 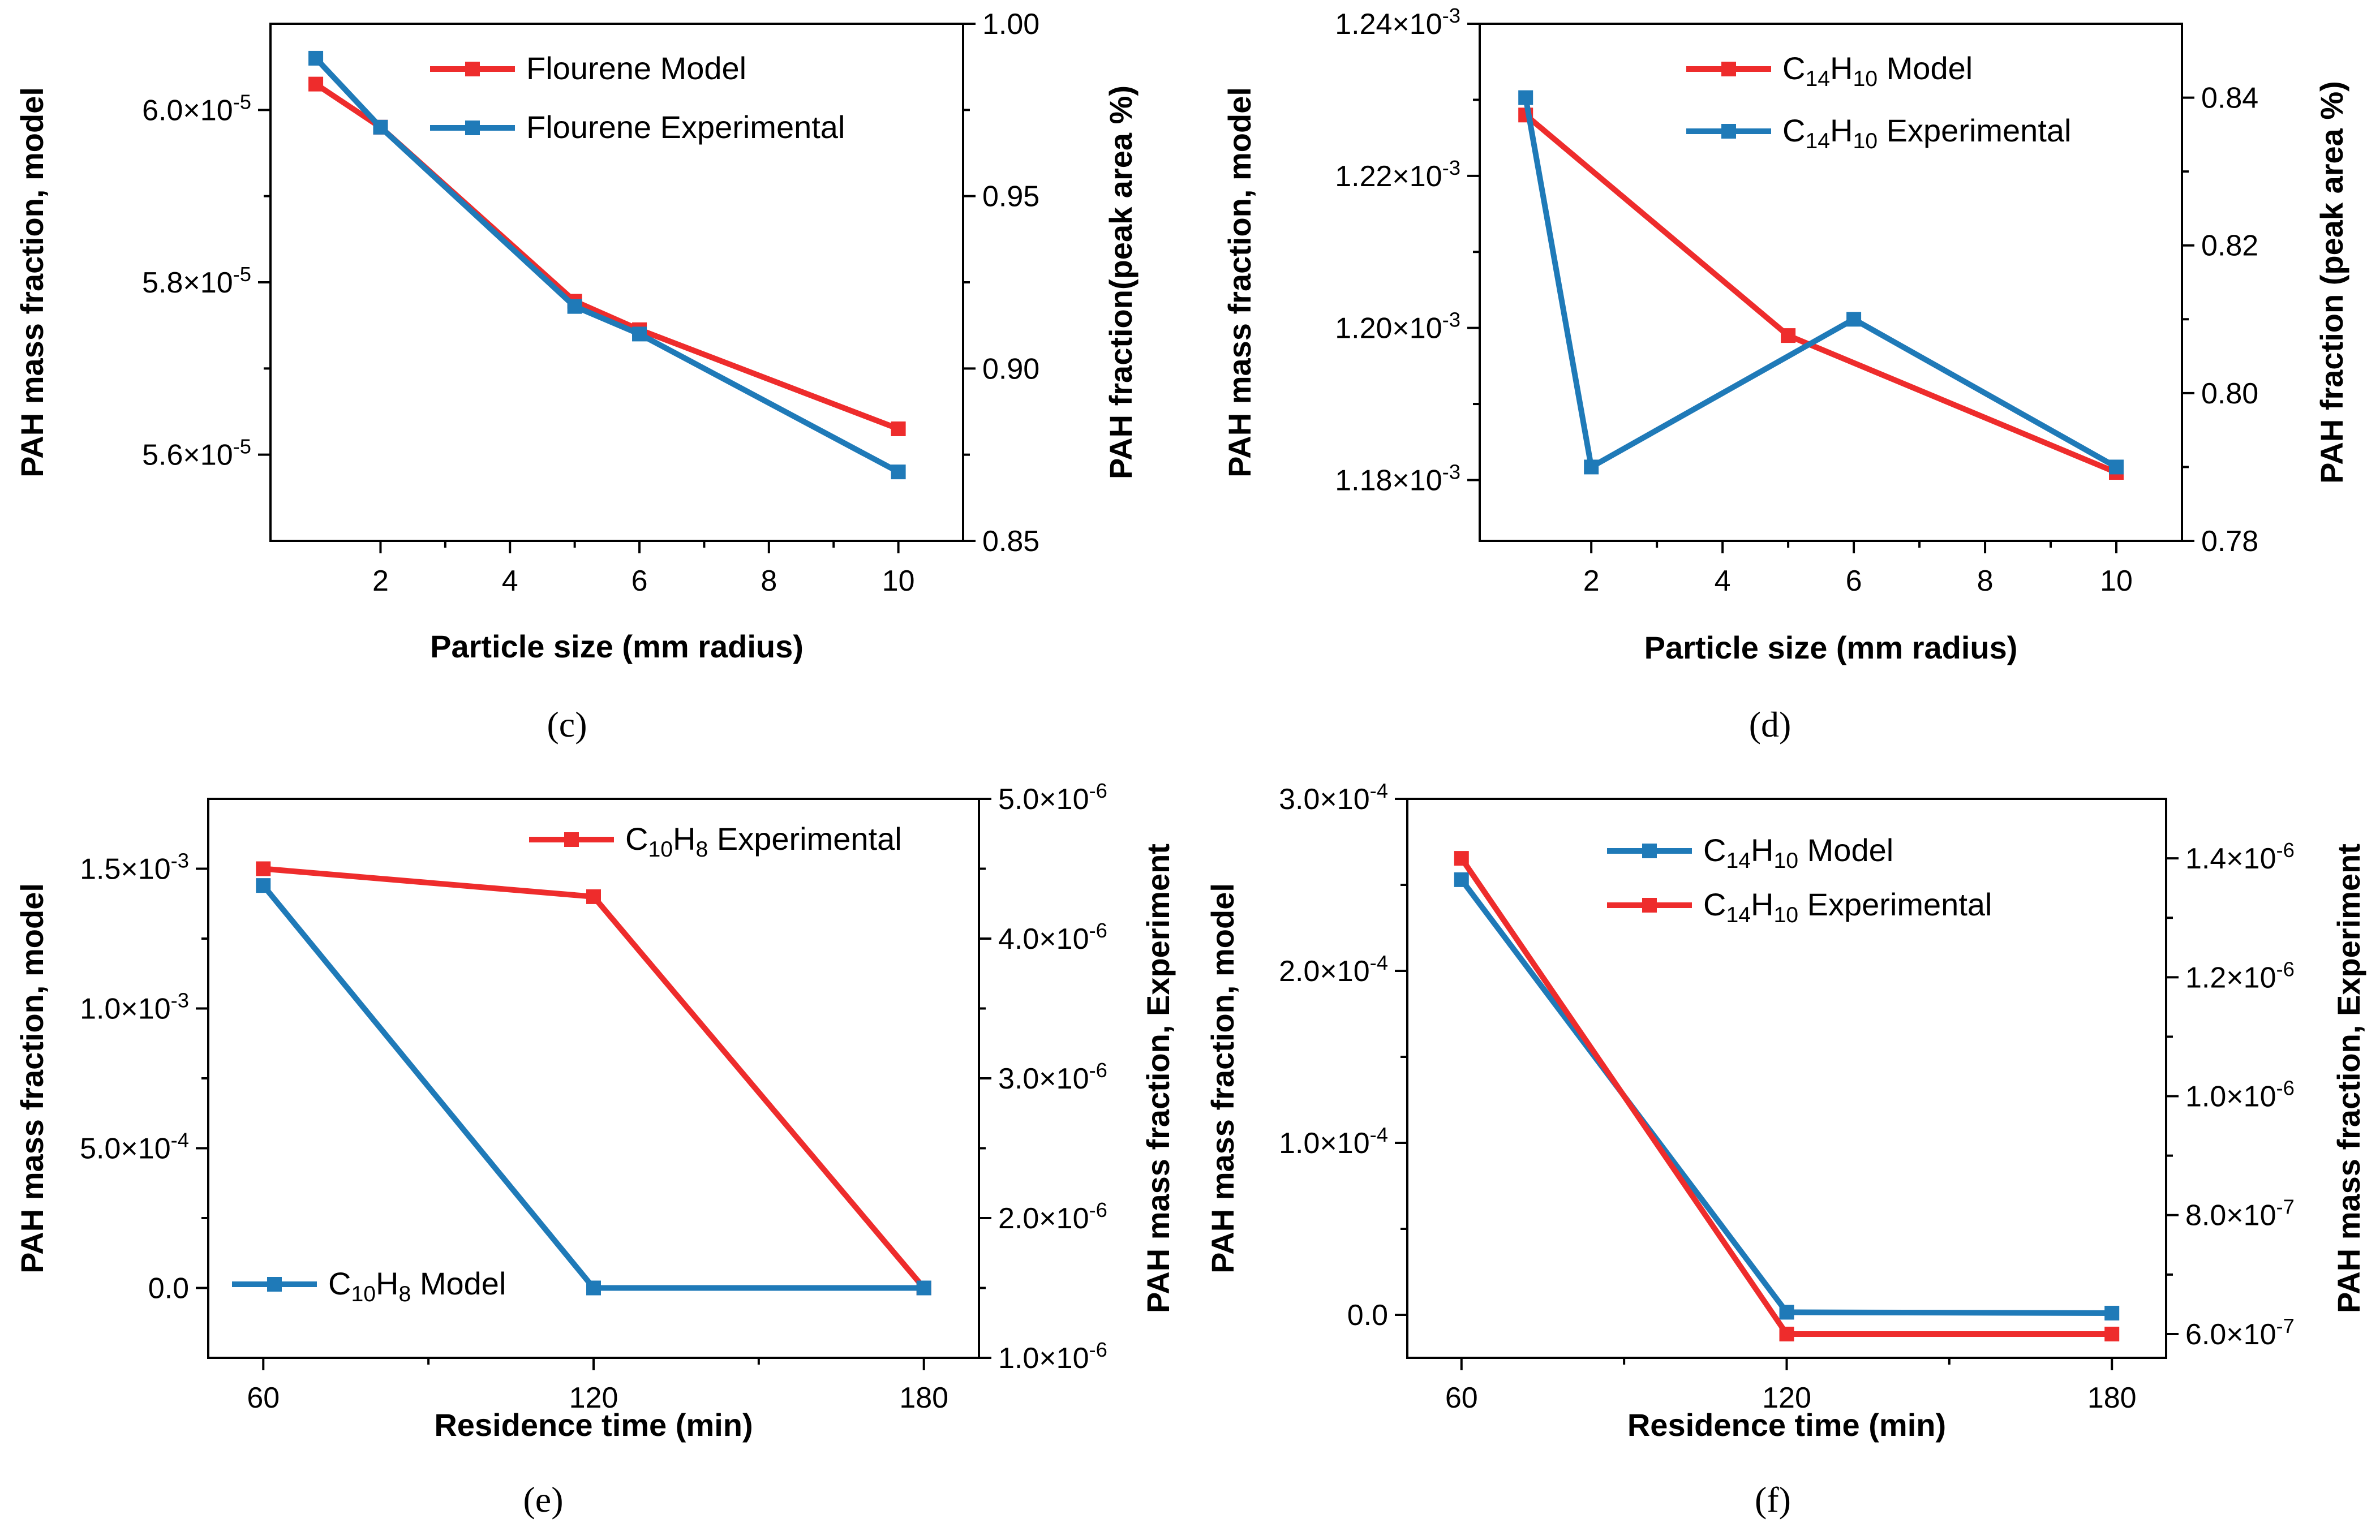 What do you see at coordinates (2229, 394) in the screenshot?
I see `y-right-tick-label: 0.80` at bounding box center [2229, 394].